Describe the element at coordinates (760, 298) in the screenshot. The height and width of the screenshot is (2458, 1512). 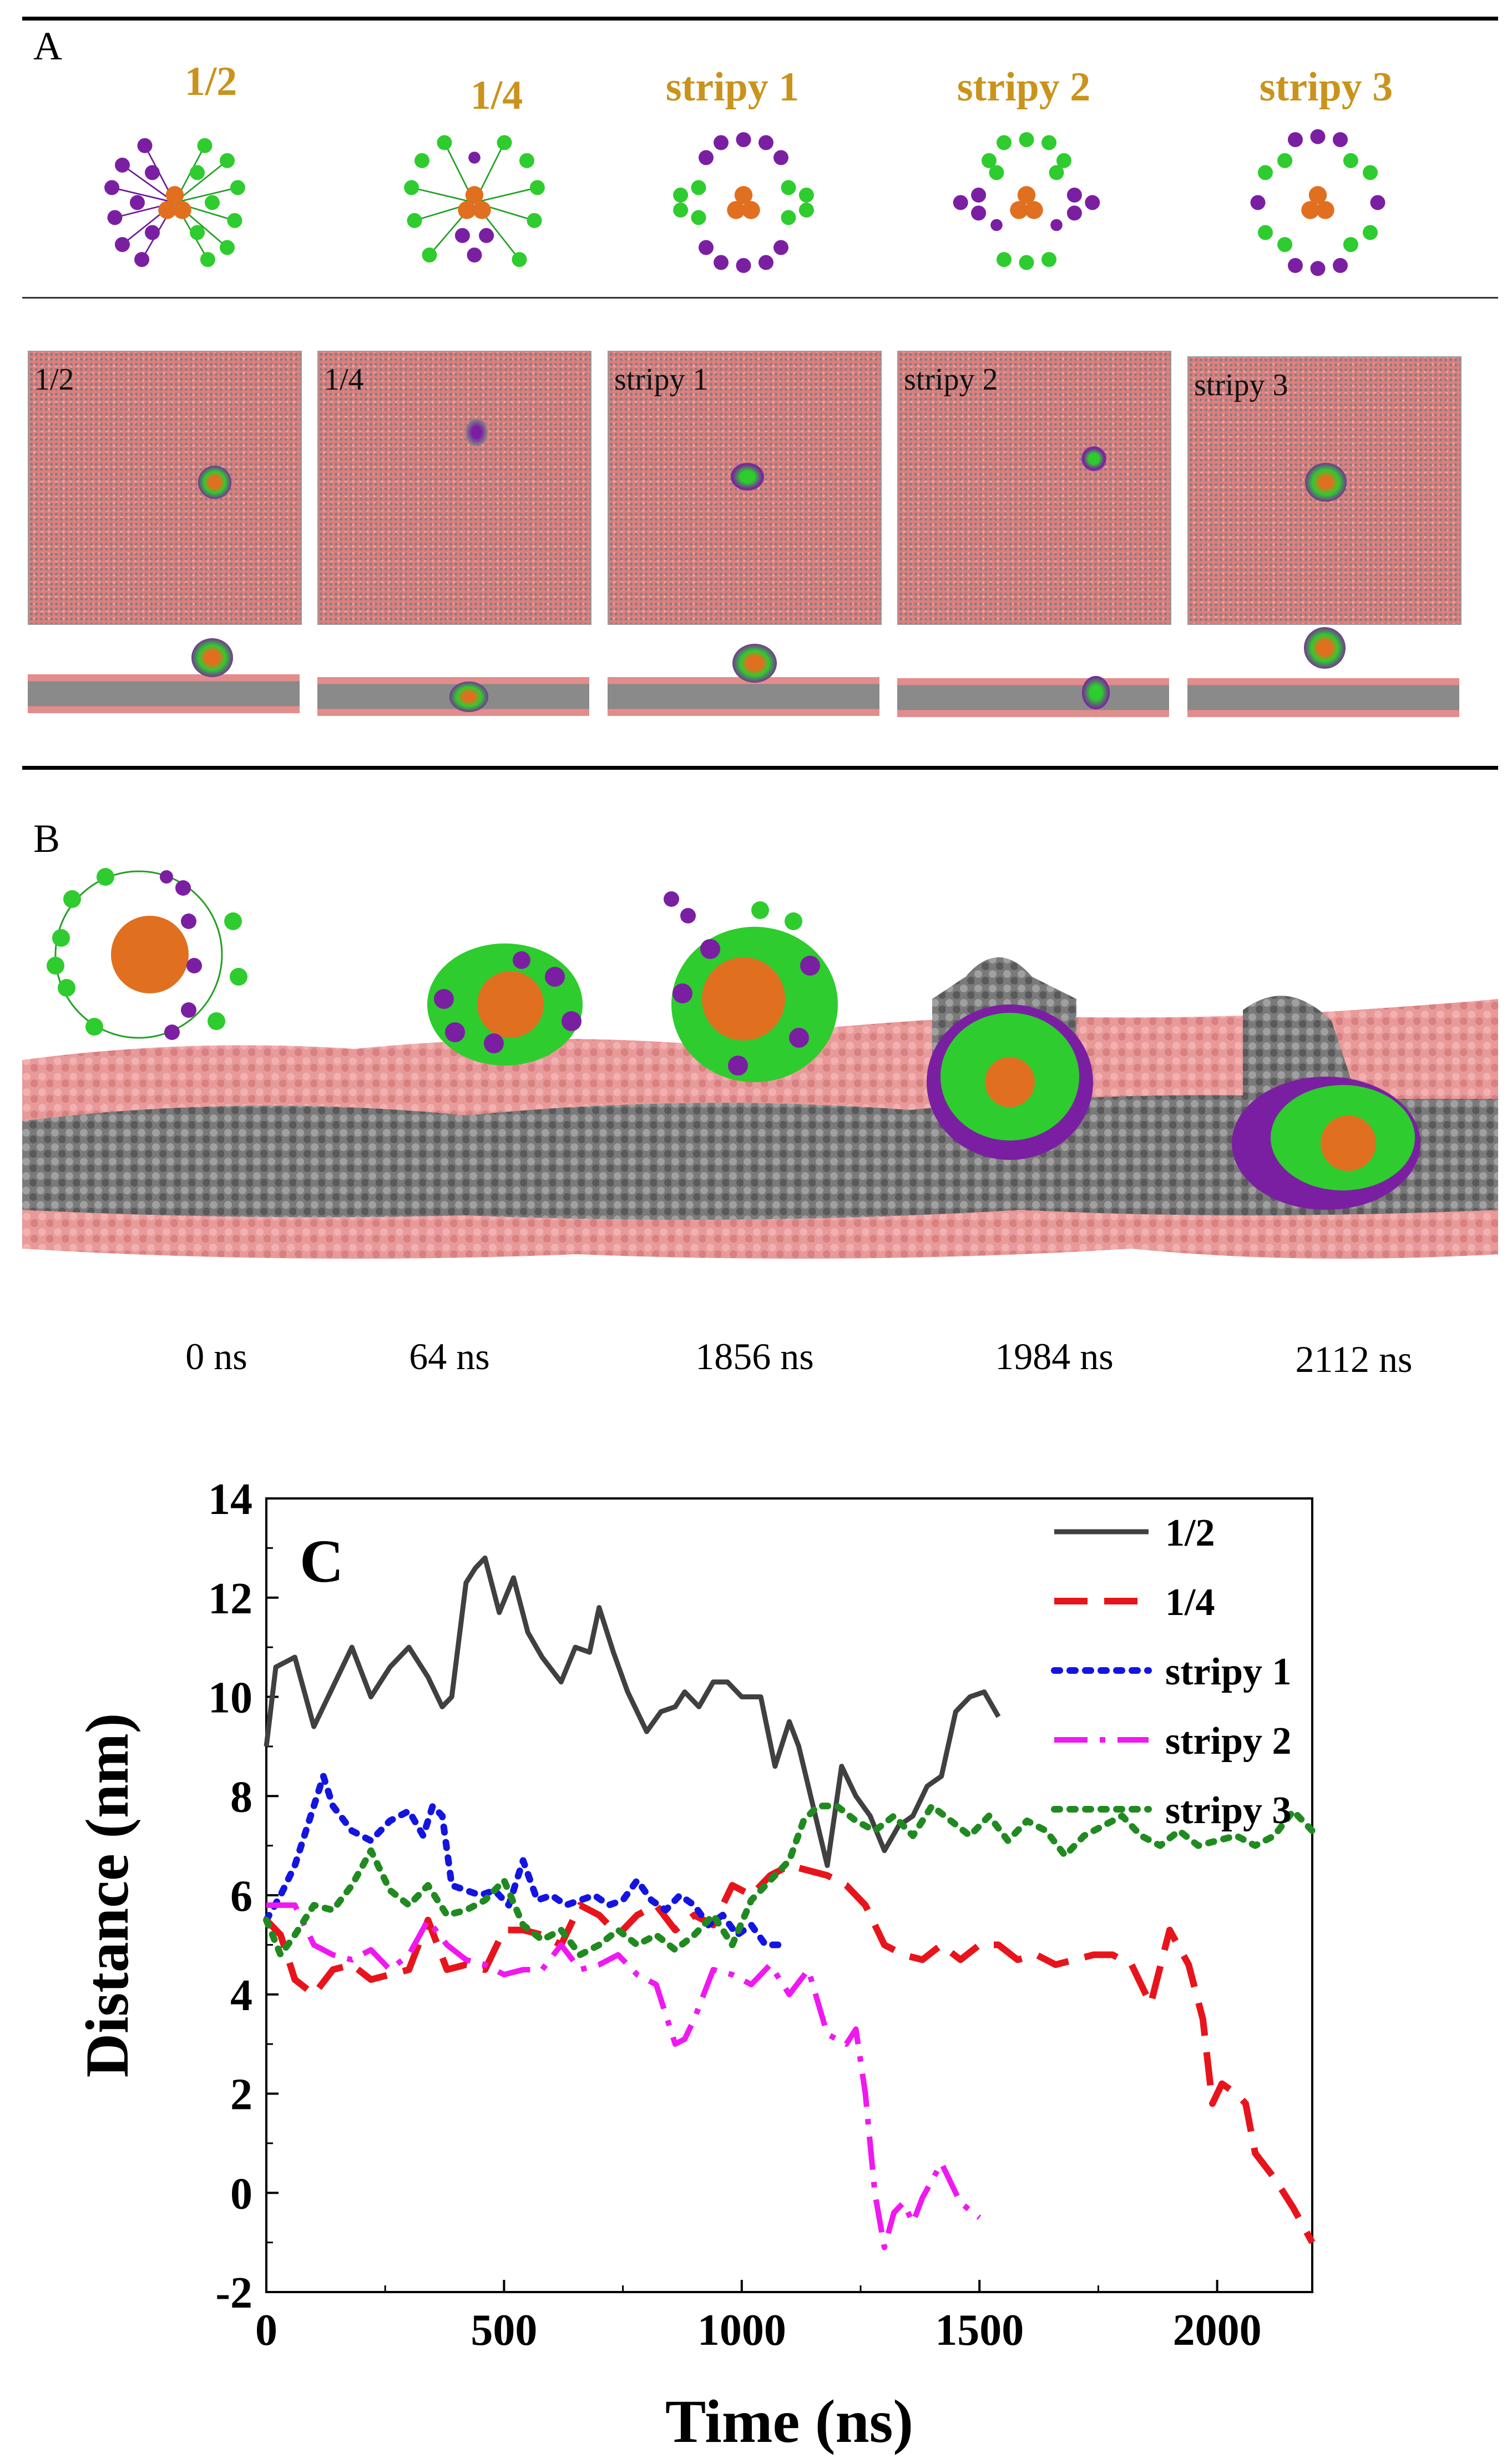
I see `divider-rule` at that location.